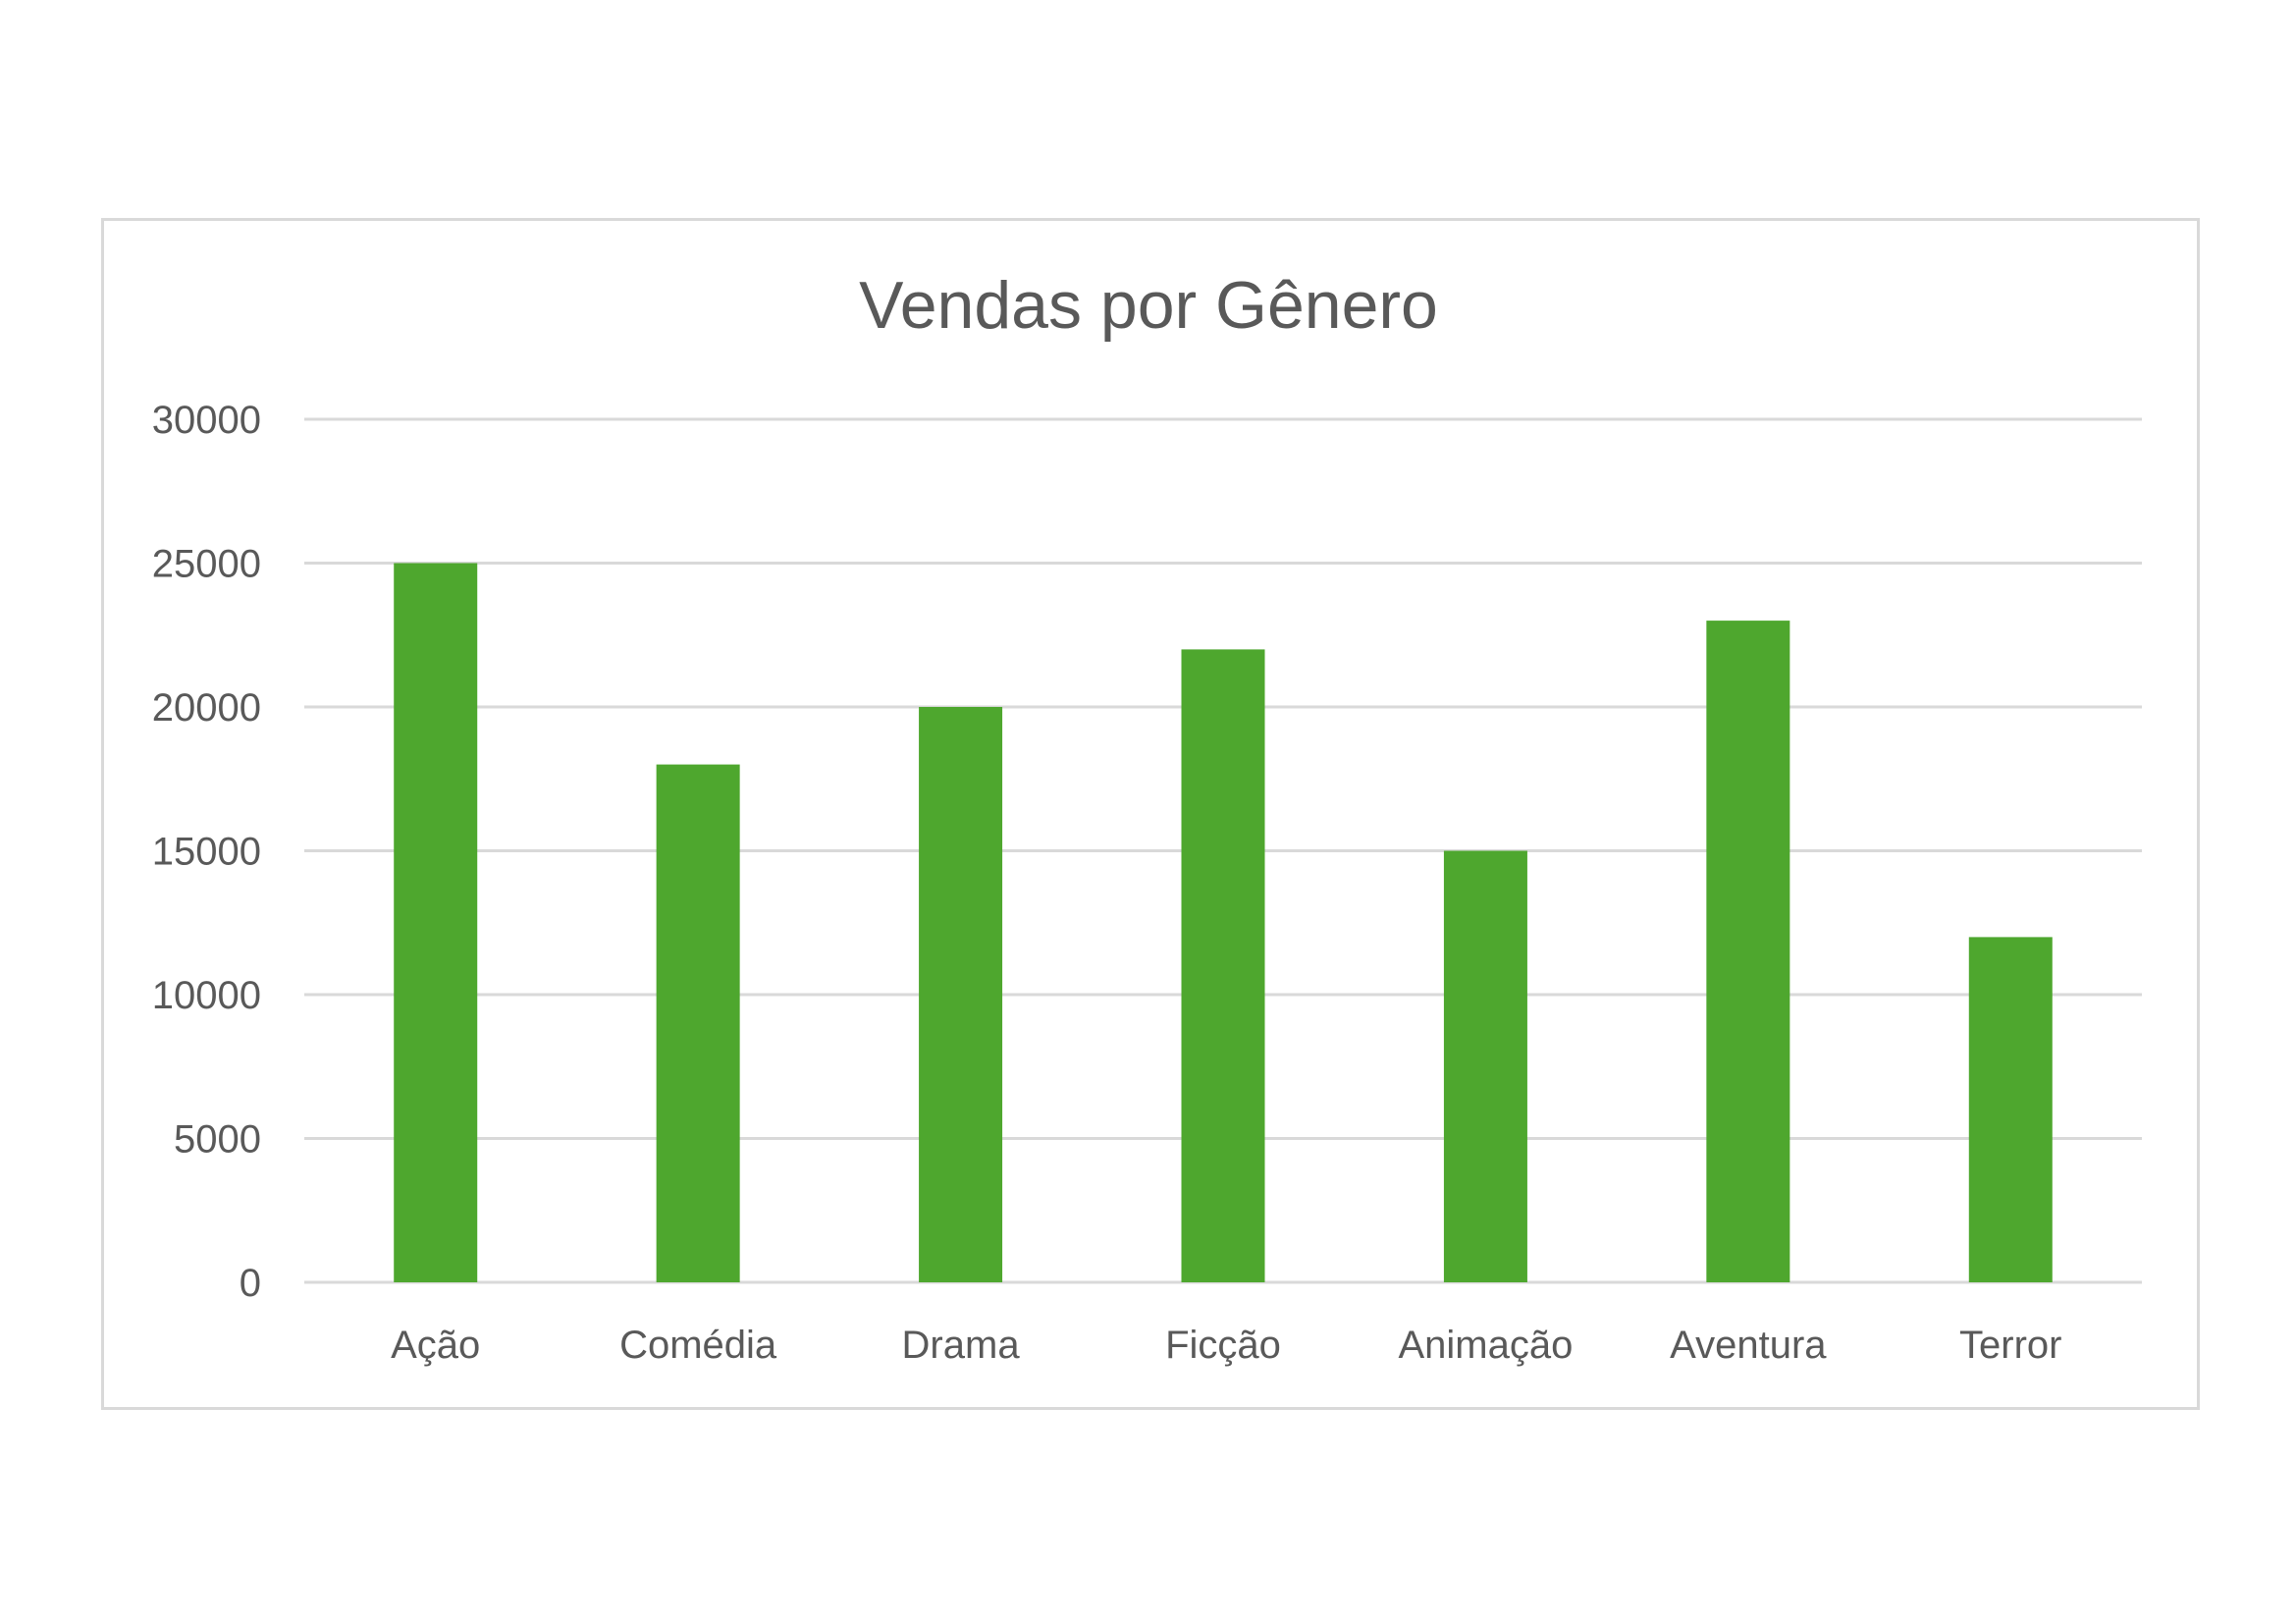 The height and width of the screenshot is (1624, 2296). Describe the element at coordinates (206, 420) in the screenshot. I see `y-tick-label: 30000` at that location.